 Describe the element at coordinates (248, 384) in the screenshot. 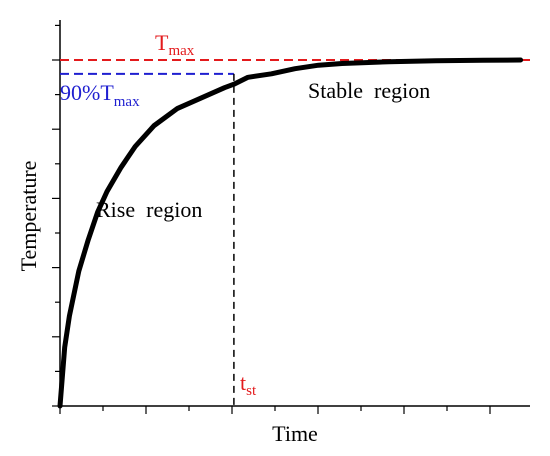

I see `tst-label: tst` at that location.